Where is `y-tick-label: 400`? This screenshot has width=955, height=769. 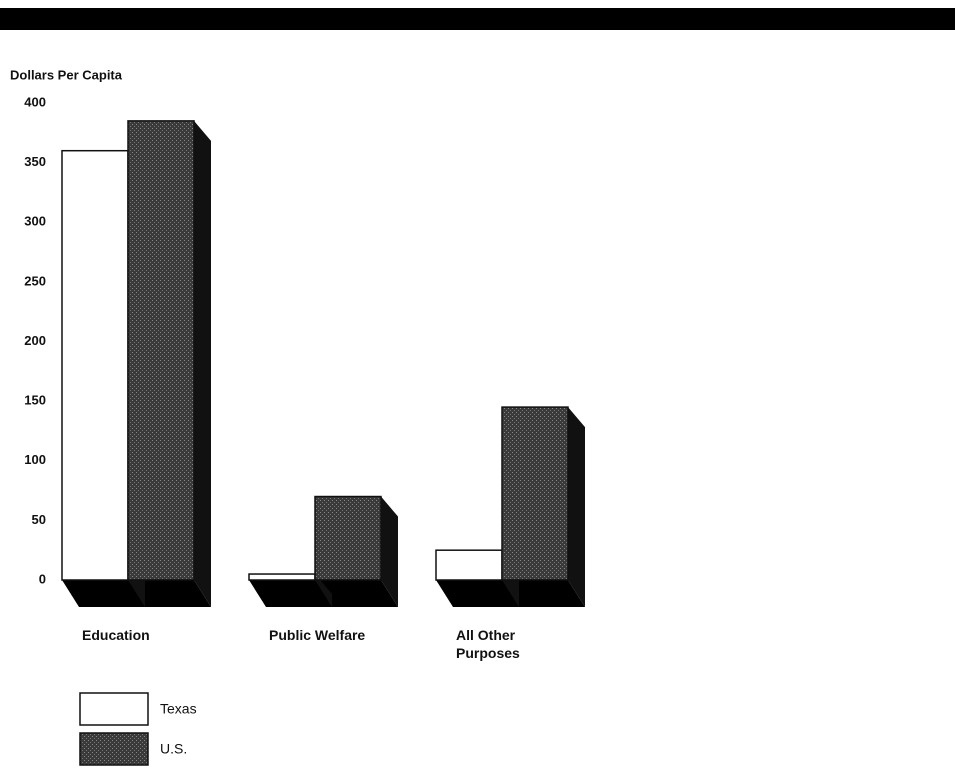 y-tick-label: 400 is located at coordinates (35, 101).